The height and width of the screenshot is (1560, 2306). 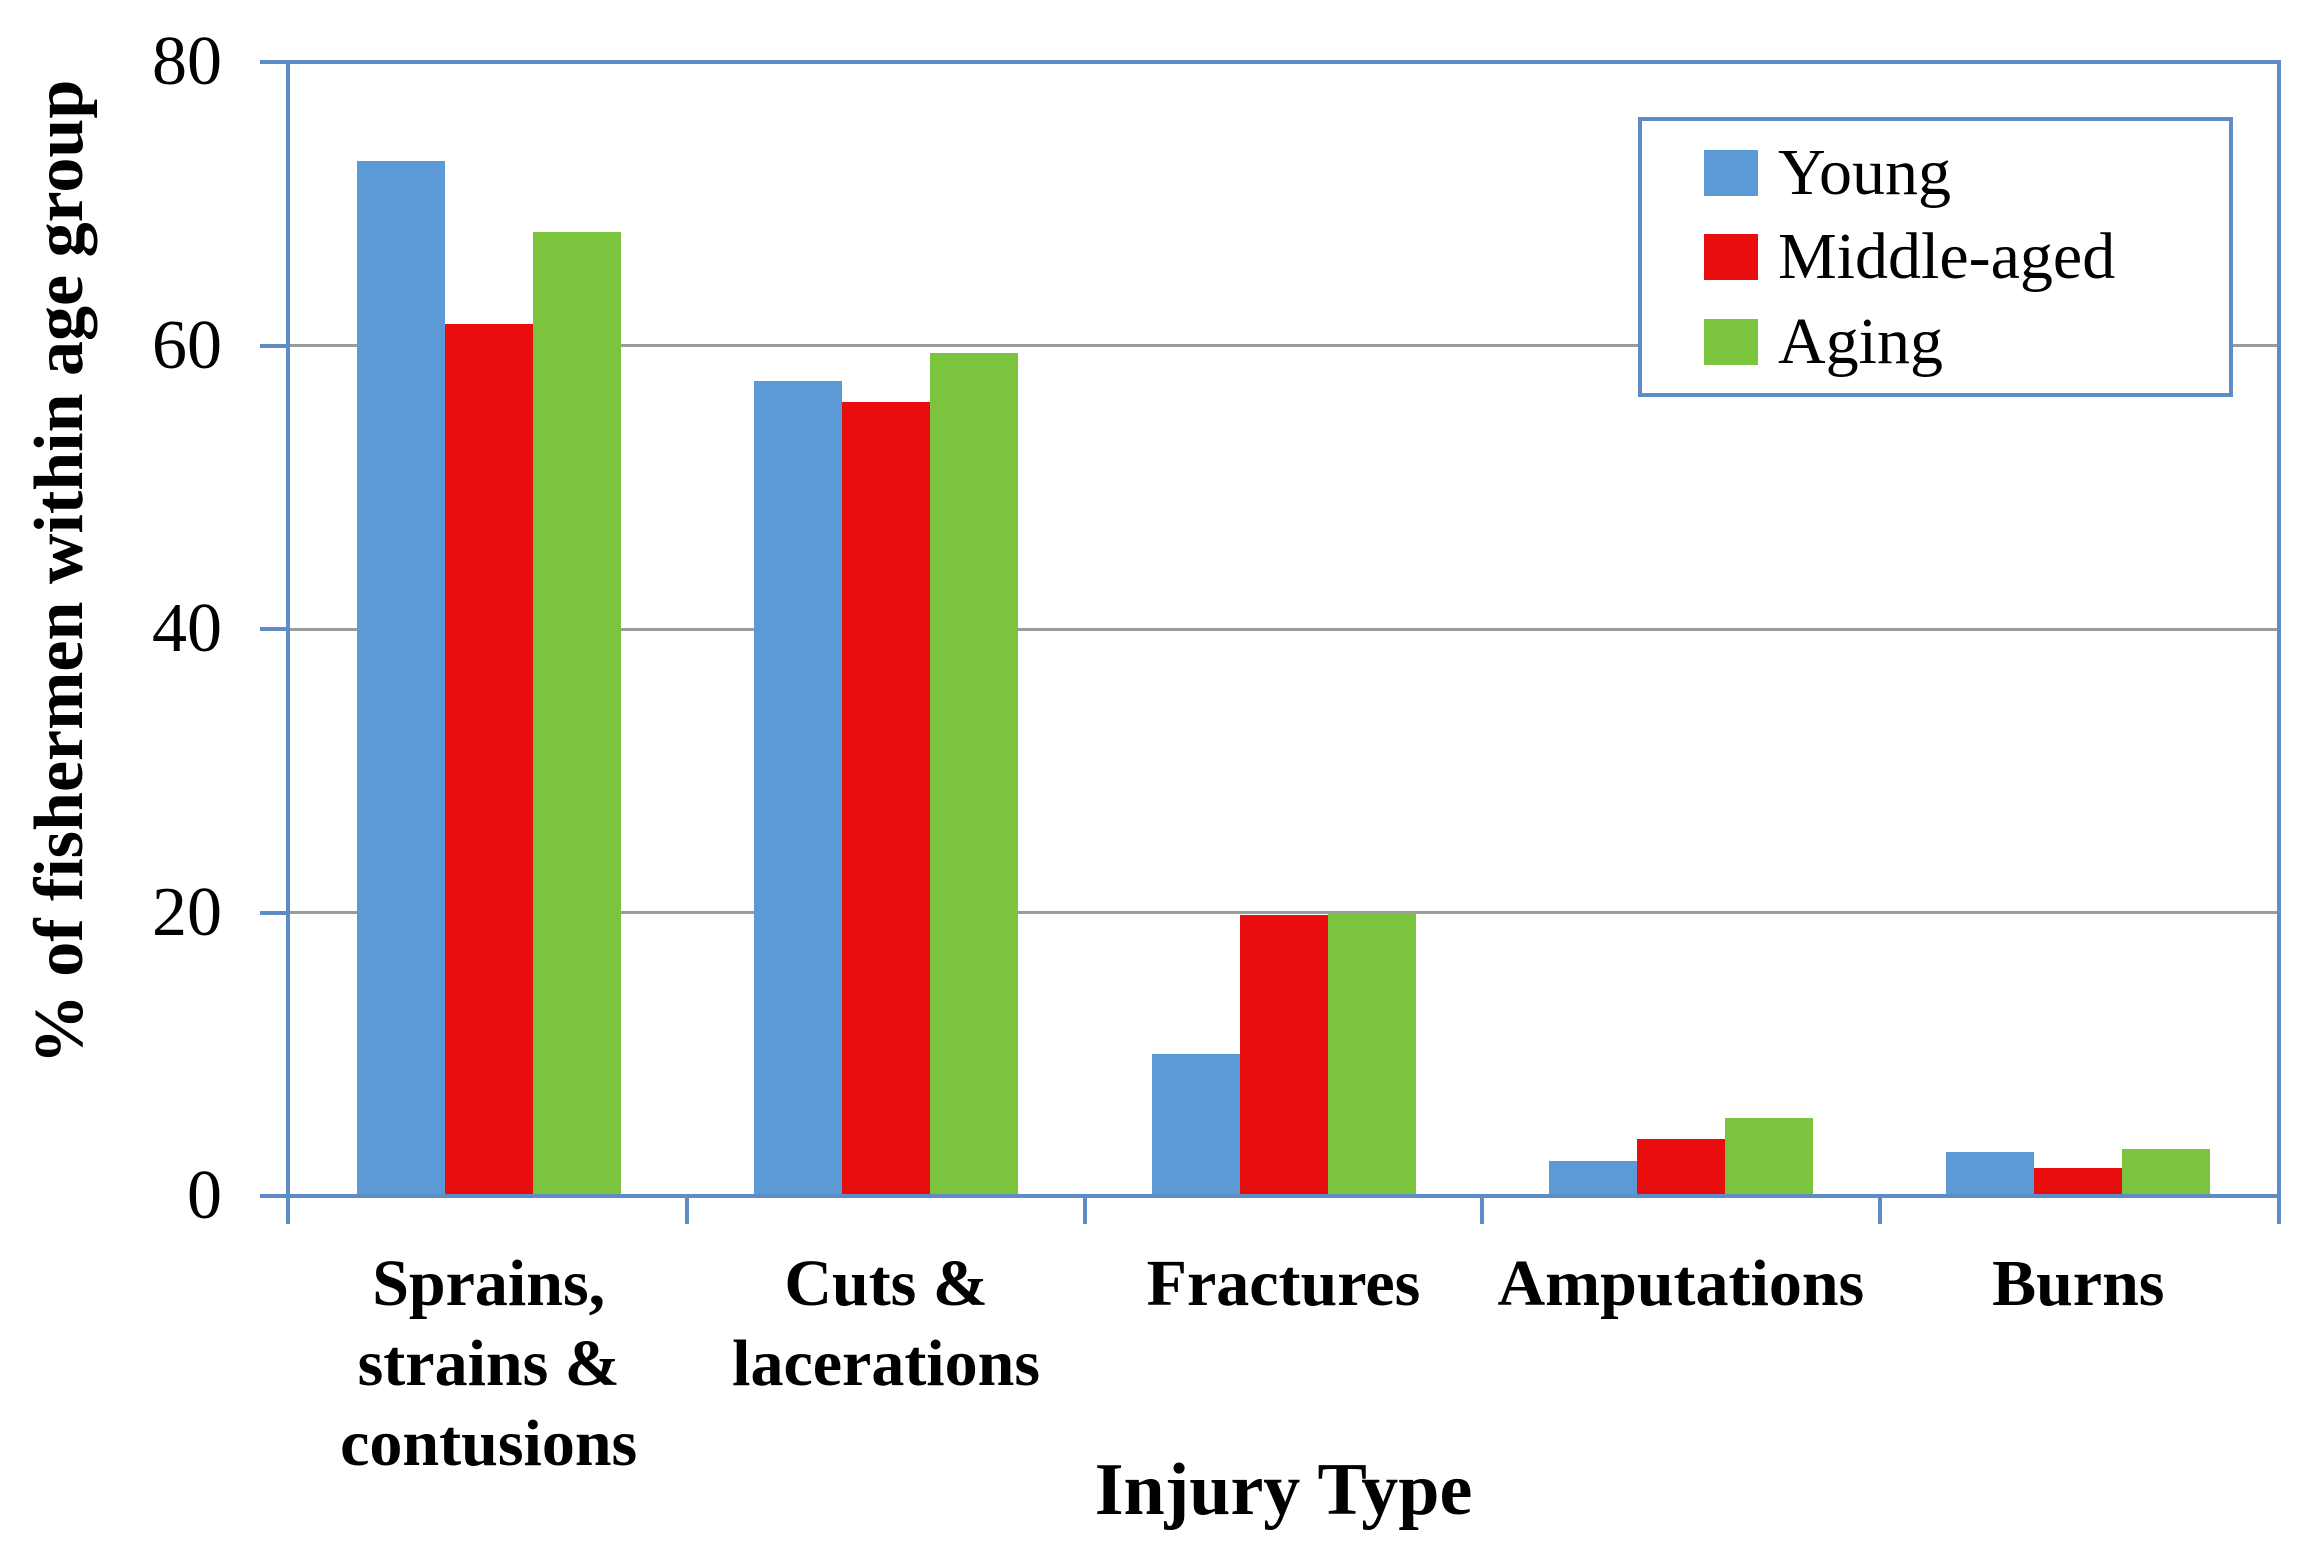 I want to click on x-category-label-line: Burns, so click(x=2078, y=1283).